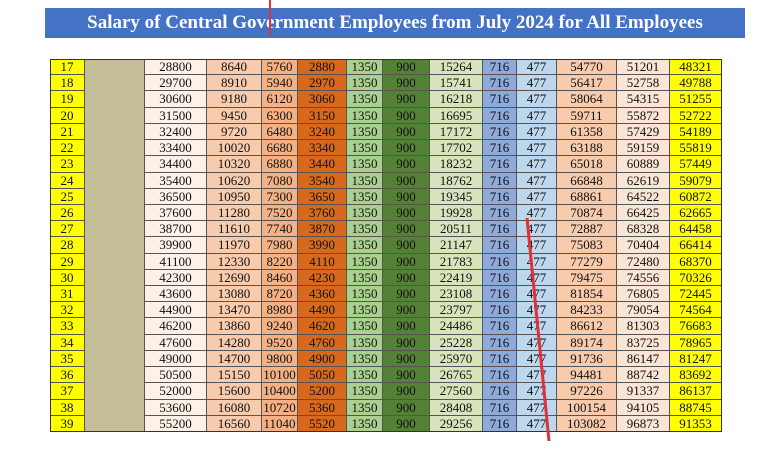 The height and width of the screenshot is (451, 768). Describe the element at coordinates (322, 132) in the screenshot. I see `pay-cell: 3240` at that location.